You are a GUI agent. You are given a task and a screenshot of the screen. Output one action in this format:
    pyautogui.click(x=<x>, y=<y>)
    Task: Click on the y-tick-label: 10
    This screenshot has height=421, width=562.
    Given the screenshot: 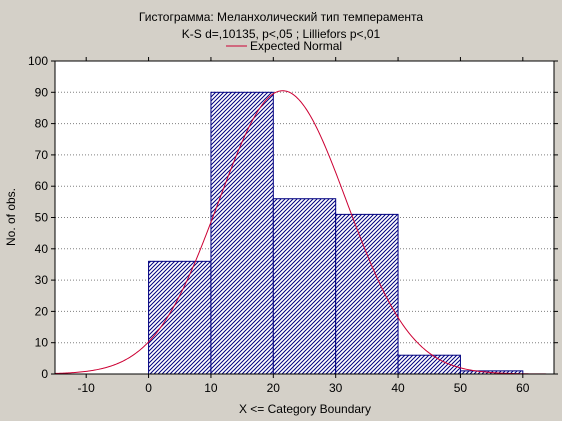 What is the action you would take?
    pyautogui.click(x=42, y=343)
    